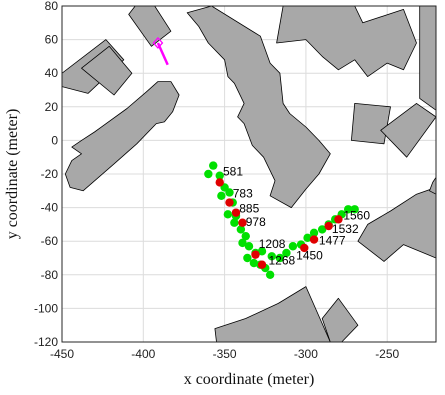 This screenshot has width=445, height=395. Describe the element at coordinates (52, 73) in the screenshot. I see `y-tick-label: 40` at that location.